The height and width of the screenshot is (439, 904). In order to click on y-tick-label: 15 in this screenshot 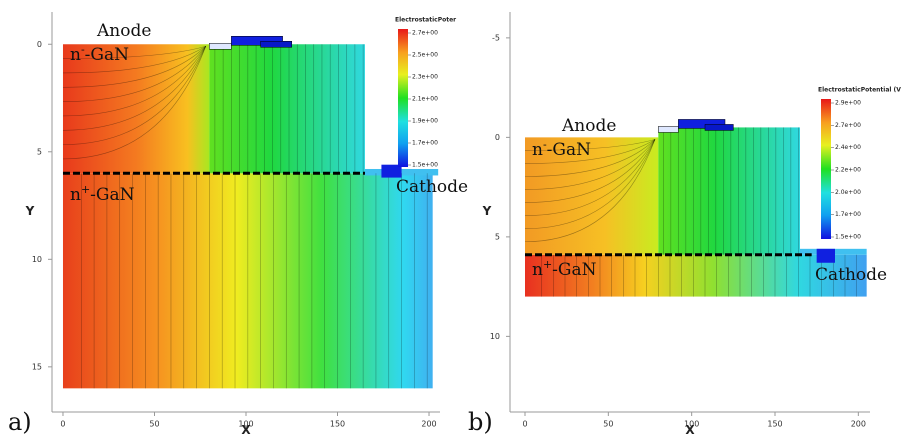, I will do `click(37, 366)`.